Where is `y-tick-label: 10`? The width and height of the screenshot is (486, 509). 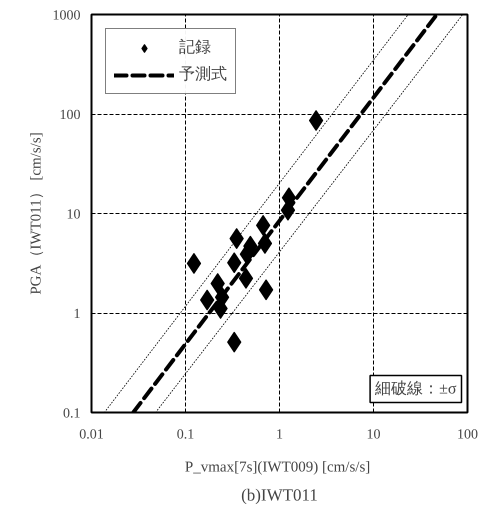 y-tick-label: 10 is located at coordinates (73, 215).